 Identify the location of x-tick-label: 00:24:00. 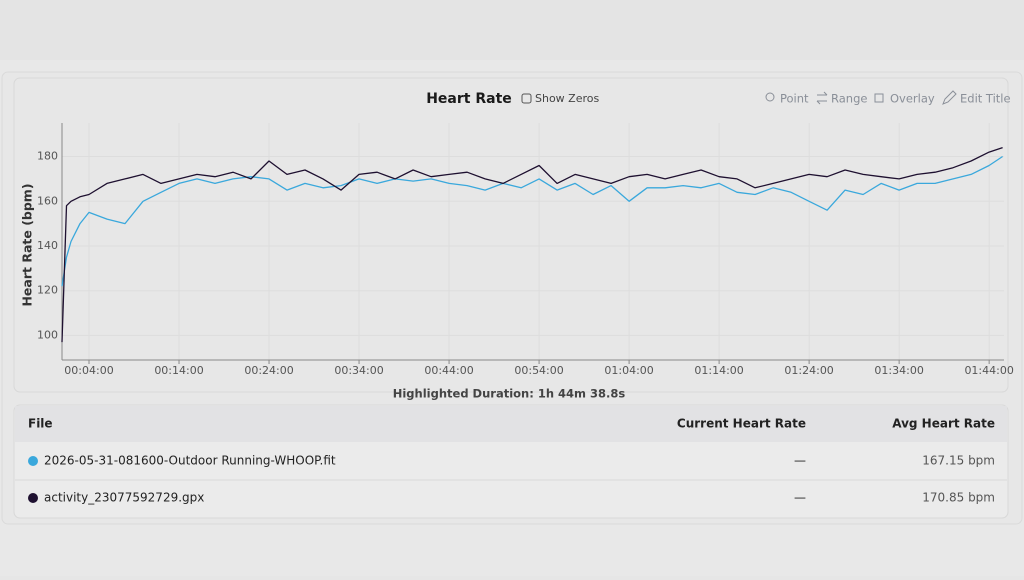
(268, 370).